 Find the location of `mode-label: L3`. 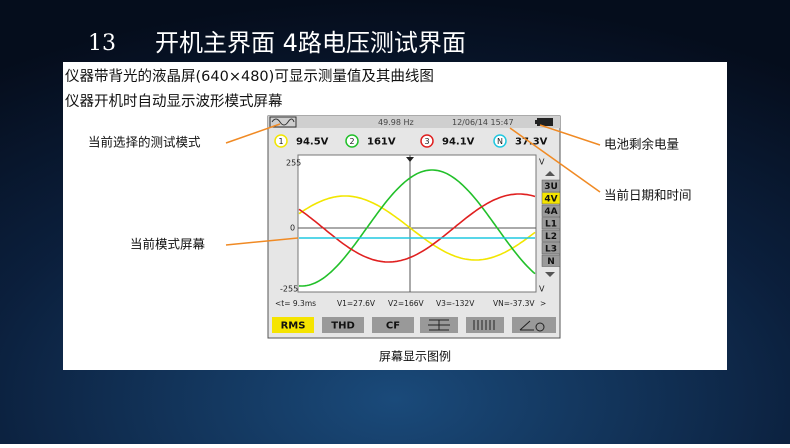

mode-label: L3 is located at coordinates (551, 249).